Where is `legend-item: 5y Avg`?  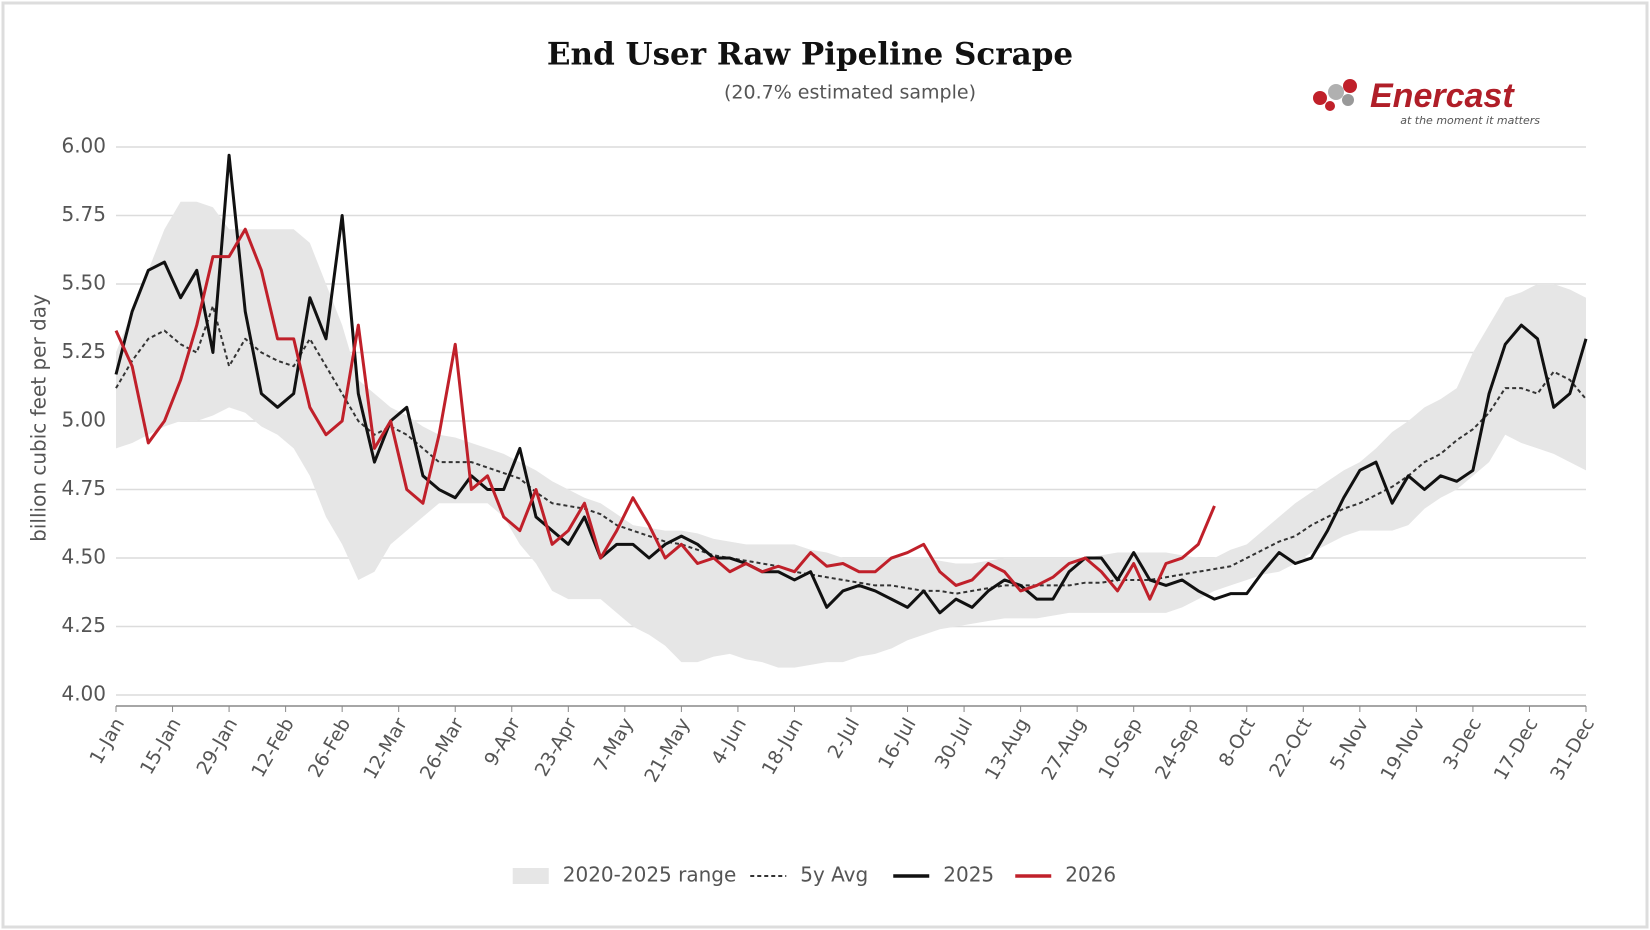 legend-item: 5y Avg is located at coordinates (809, 875).